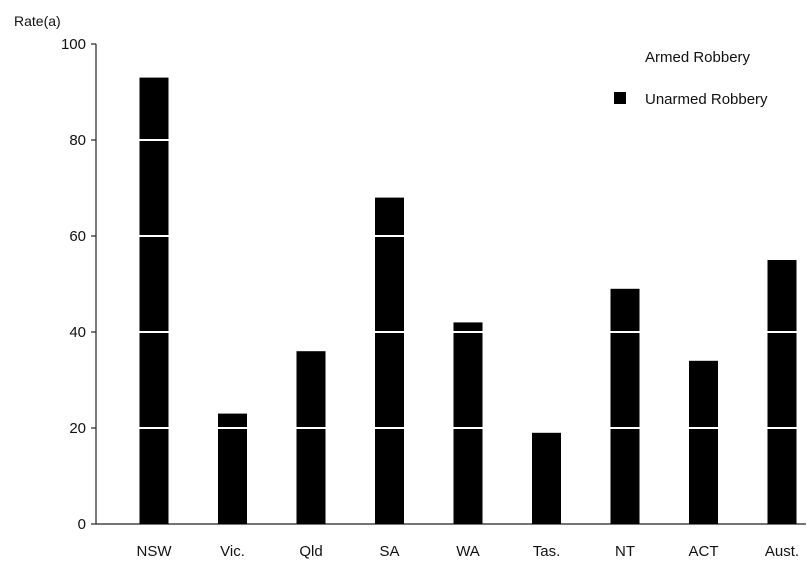 The image size is (812, 563). Describe the element at coordinates (77, 332) in the screenshot. I see `y-tick-label: 40` at that location.